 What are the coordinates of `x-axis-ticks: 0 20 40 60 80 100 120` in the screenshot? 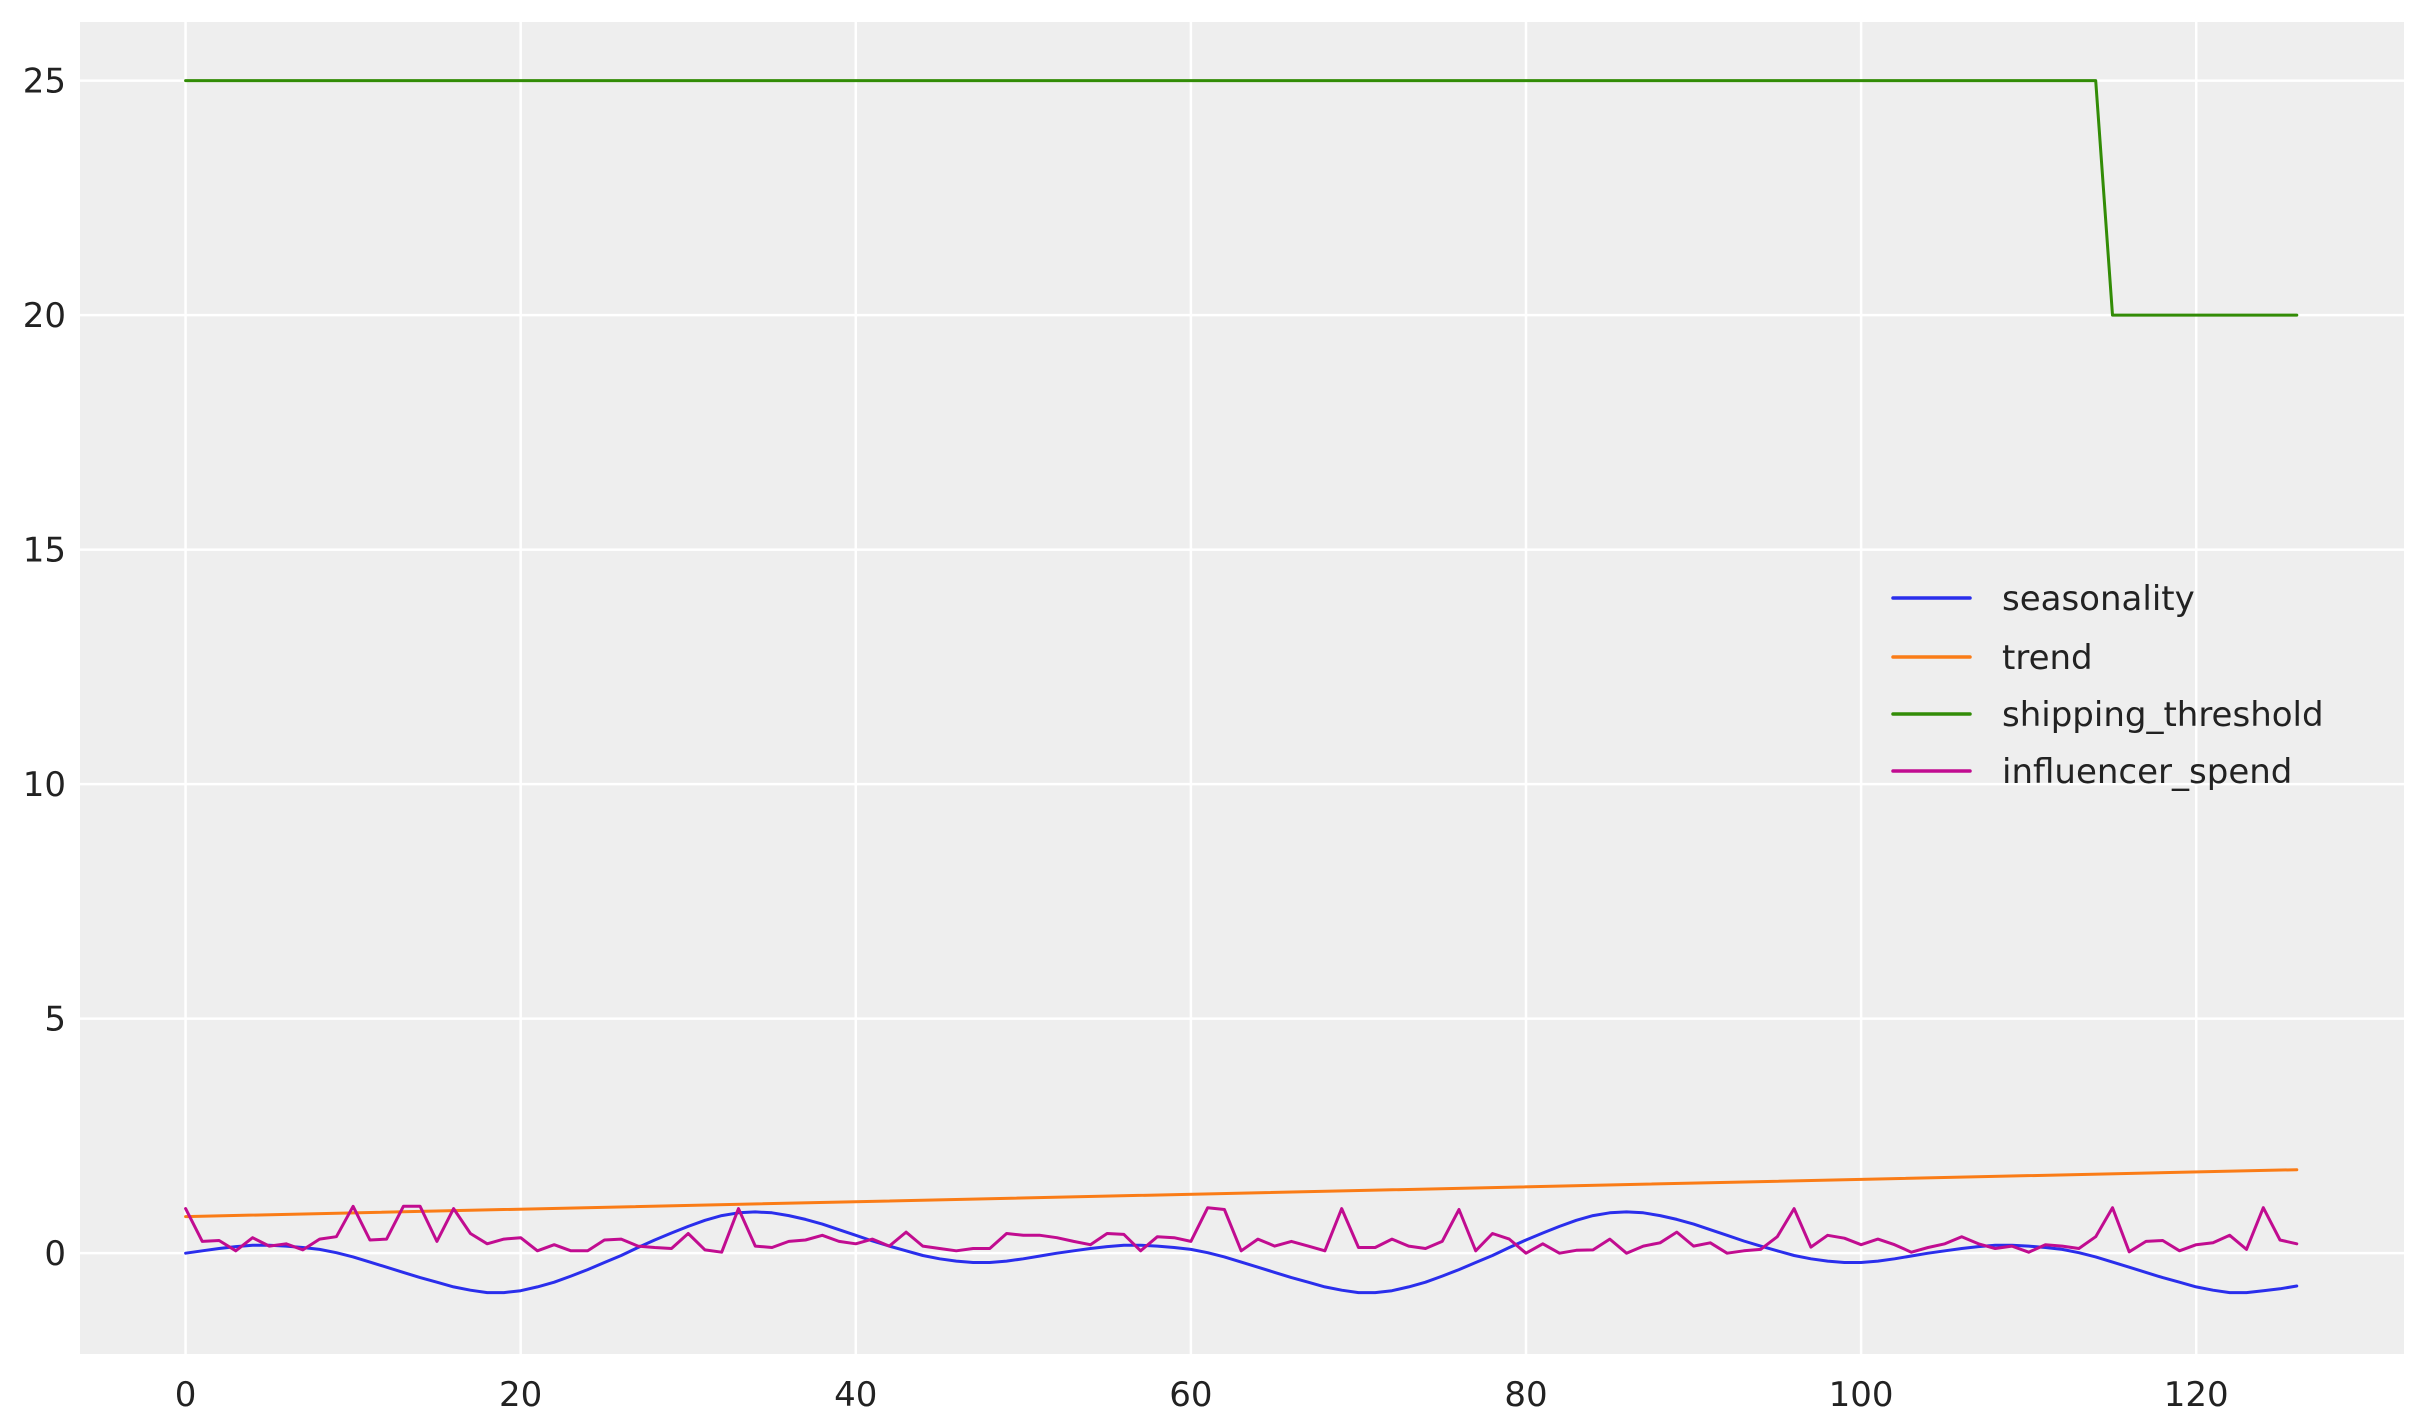 It's located at (1202, 1395).